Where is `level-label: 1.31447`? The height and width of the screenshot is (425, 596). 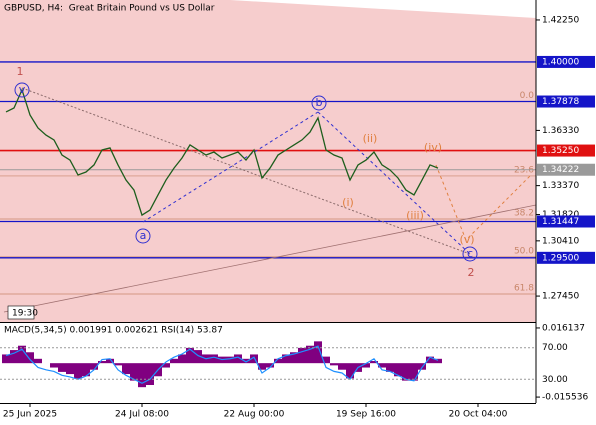
level-label: 1.31447 is located at coordinates (560, 222).